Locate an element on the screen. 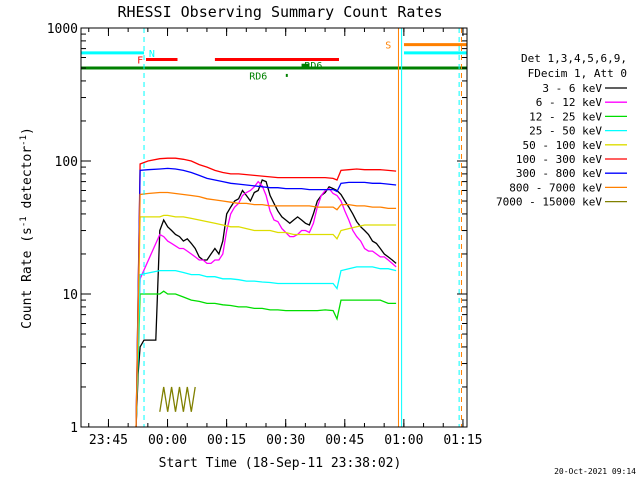 The image size is (640, 480). state-bar-label-4: S is located at coordinates (388, 46).